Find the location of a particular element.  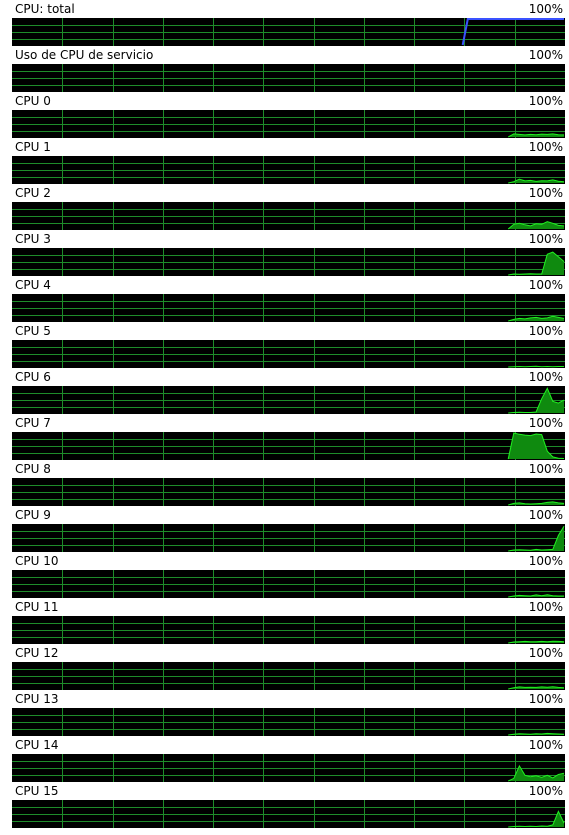

graph-row-cpu-11: CPU 11 100% is located at coordinates (284, 621).